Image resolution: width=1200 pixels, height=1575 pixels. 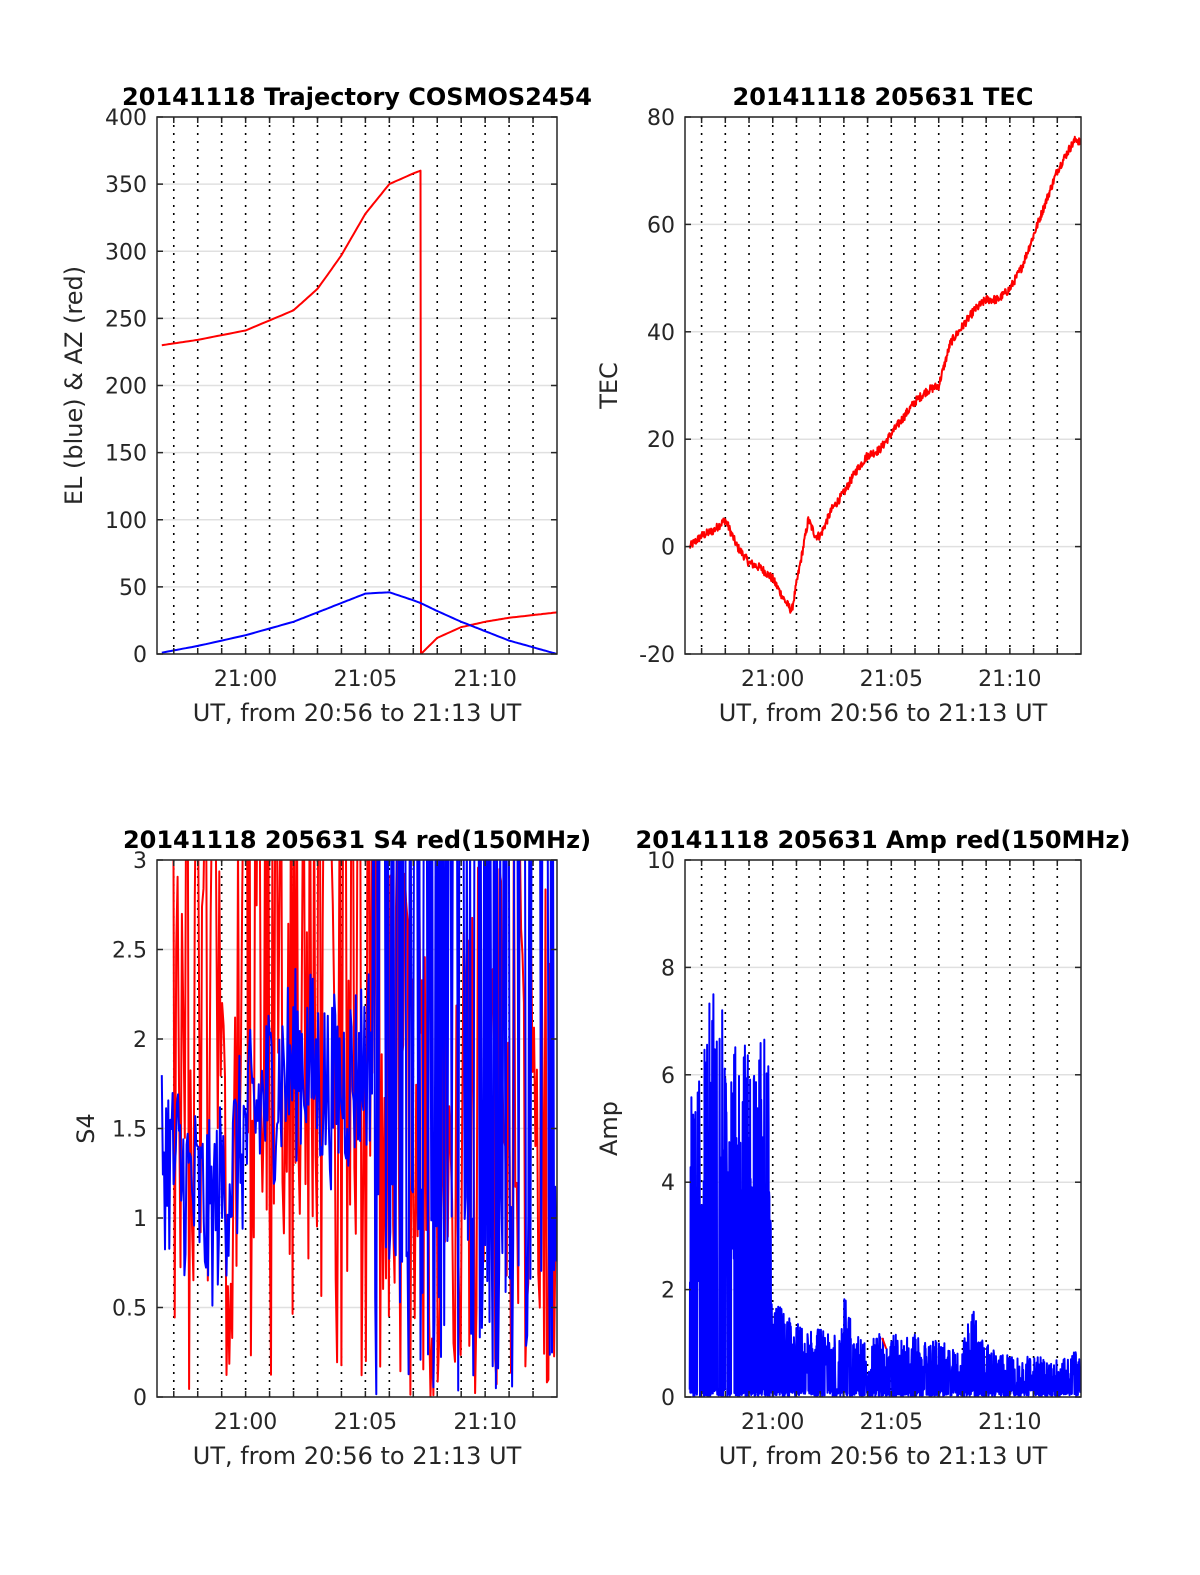 What do you see at coordinates (126, 521) in the screenshot?
I see `y-tick-label: 100` at bounding box center [126, 521].